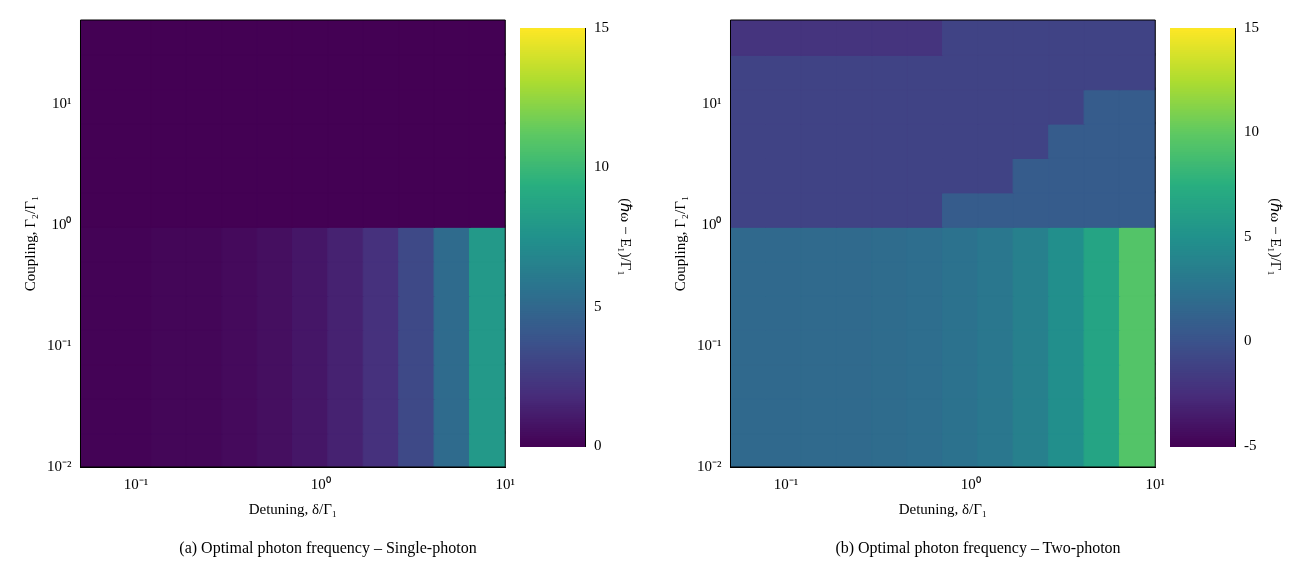  I want to click on text: (b) Optimal photon frequency – Two-photon, so click(978, 548).